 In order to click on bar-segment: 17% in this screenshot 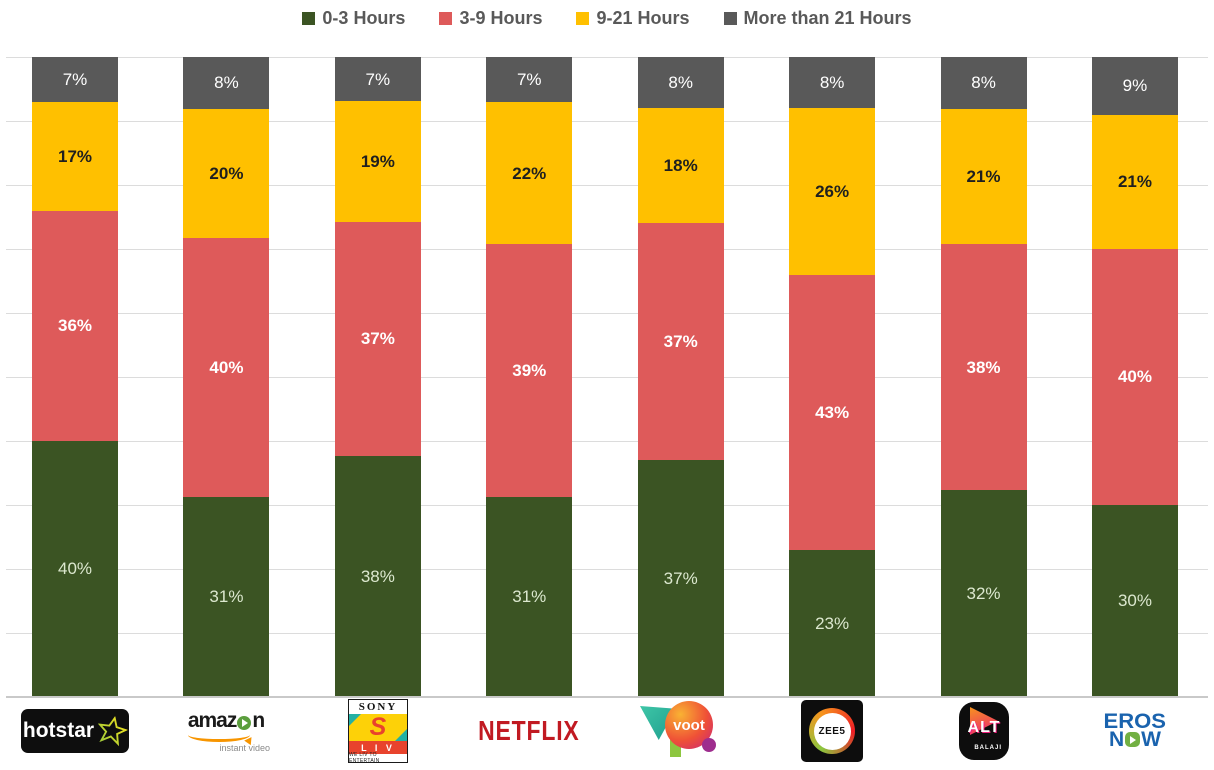, I will do `click(75, 156)`.